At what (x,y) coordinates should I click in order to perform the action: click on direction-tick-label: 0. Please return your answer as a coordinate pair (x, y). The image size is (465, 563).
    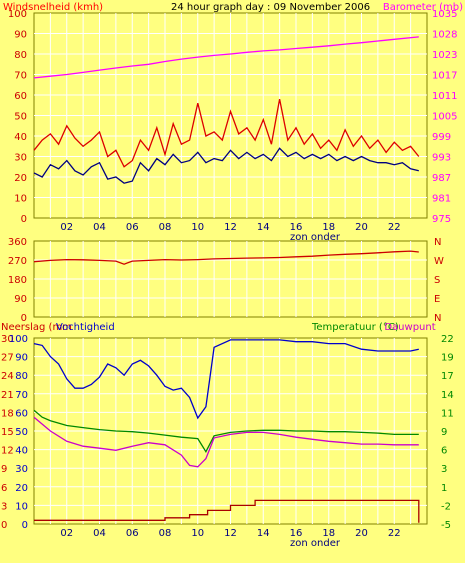
    Looking at the image, I should click on (24, 318).